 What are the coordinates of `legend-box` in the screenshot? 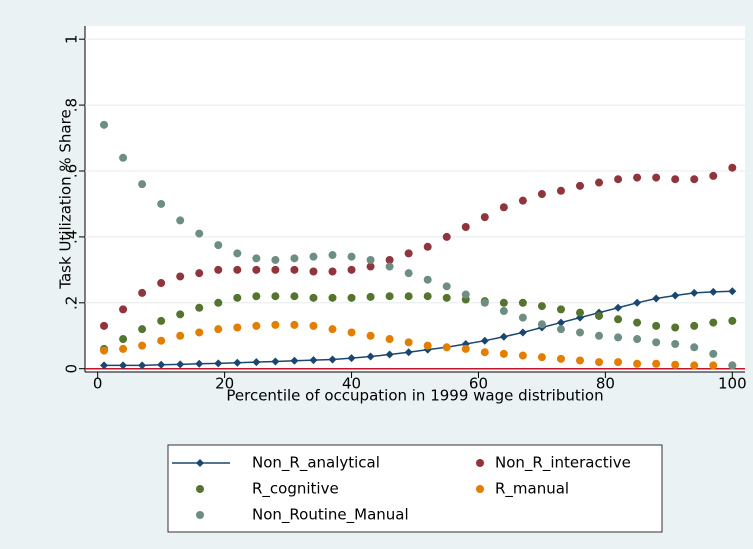 It's located at (415, 488).